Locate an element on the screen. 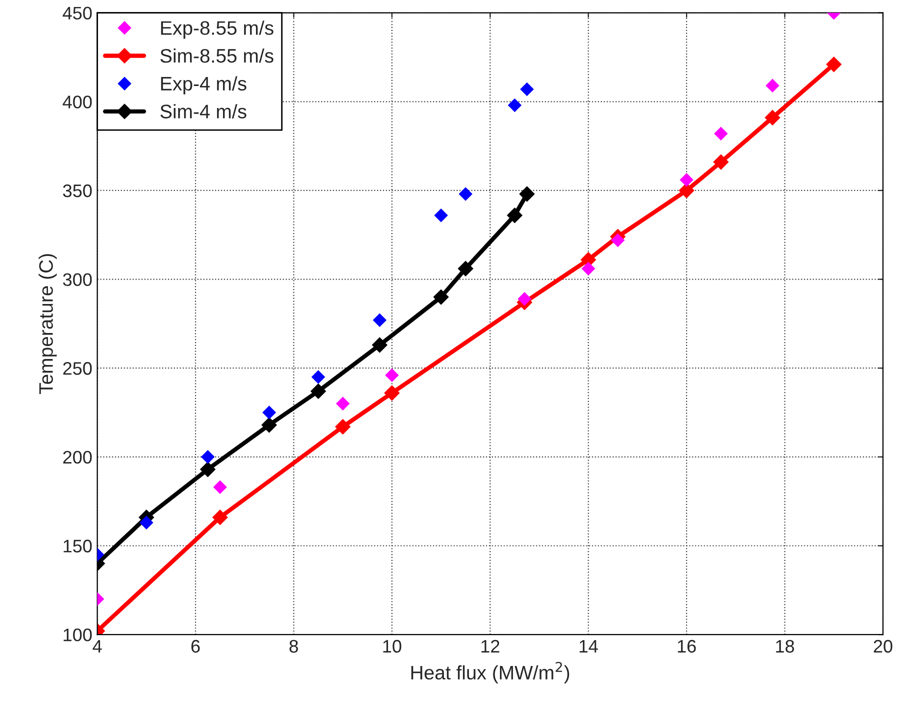 This screenshot has width=901, height=713. y-tick-label: 450 is located at coordinates (77, 13).